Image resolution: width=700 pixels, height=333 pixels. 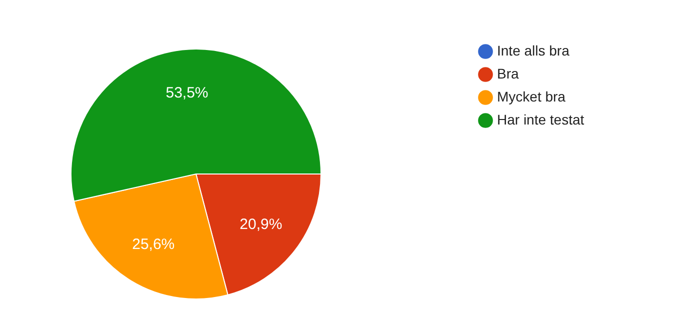 I want to click on data-label: 25,6%, so click(x=153, y=245).